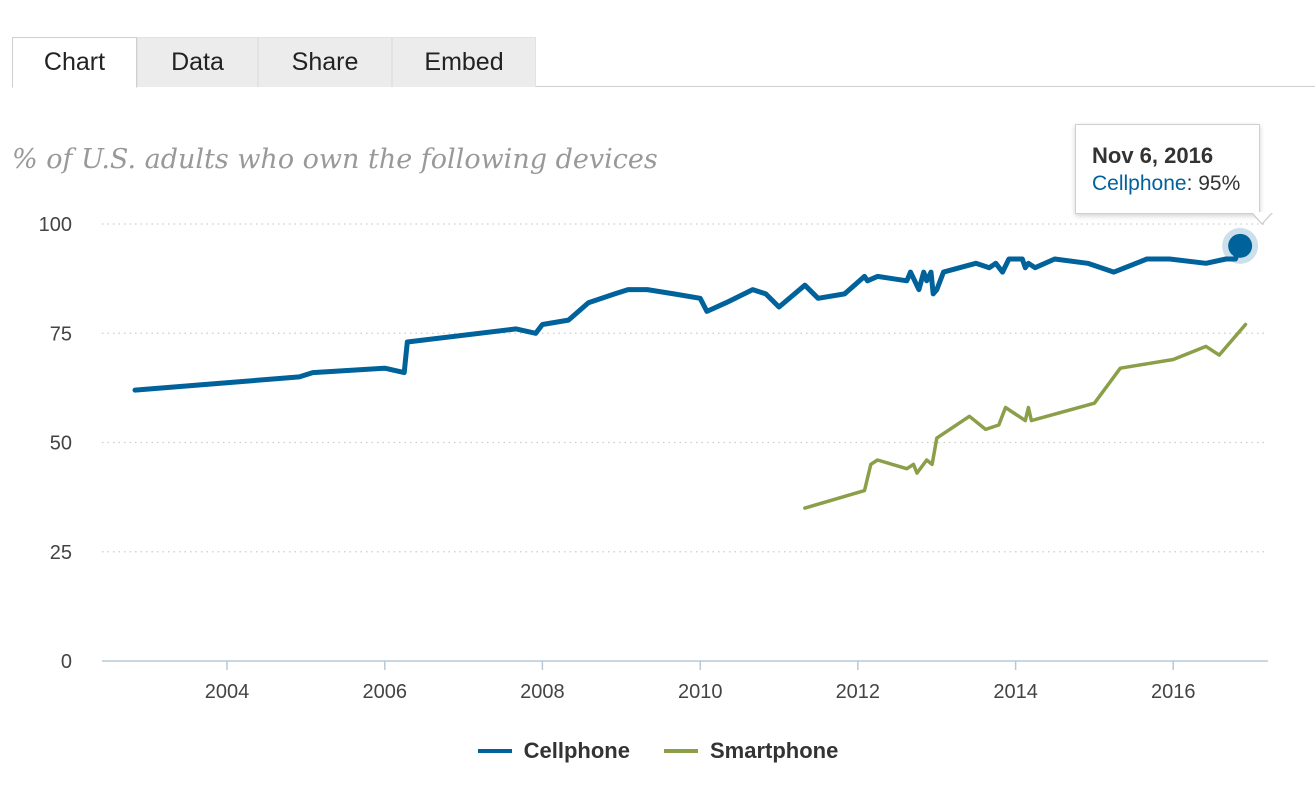  I want to click on tab-data: Data, so click(197, 62).